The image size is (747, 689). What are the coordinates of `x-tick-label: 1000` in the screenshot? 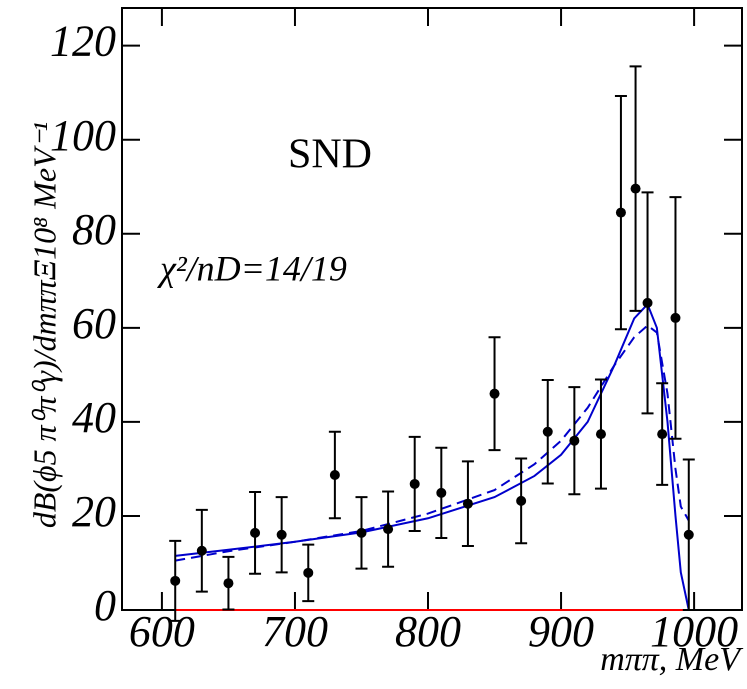 It's located at (694, 631).